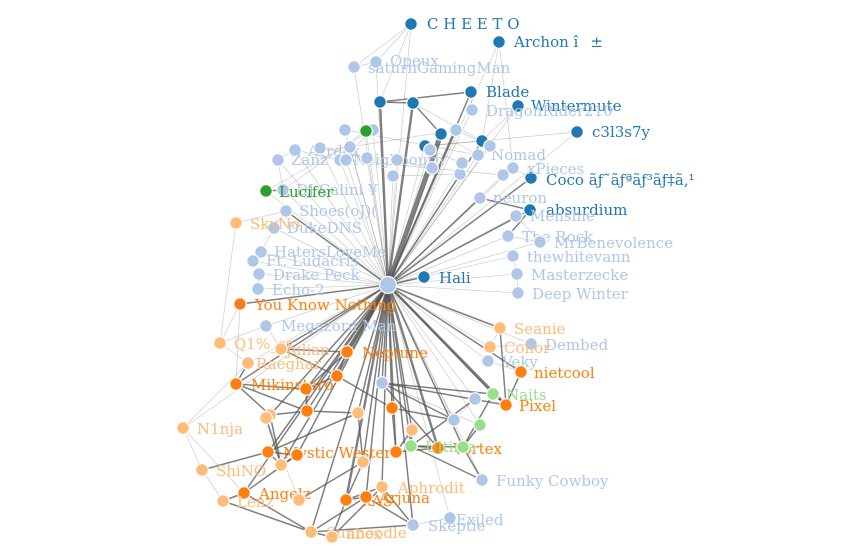 The height and width of the screenshot is (551, 864). I want to click on node-dragonrider210: DragonRider210, so click(539, 111).